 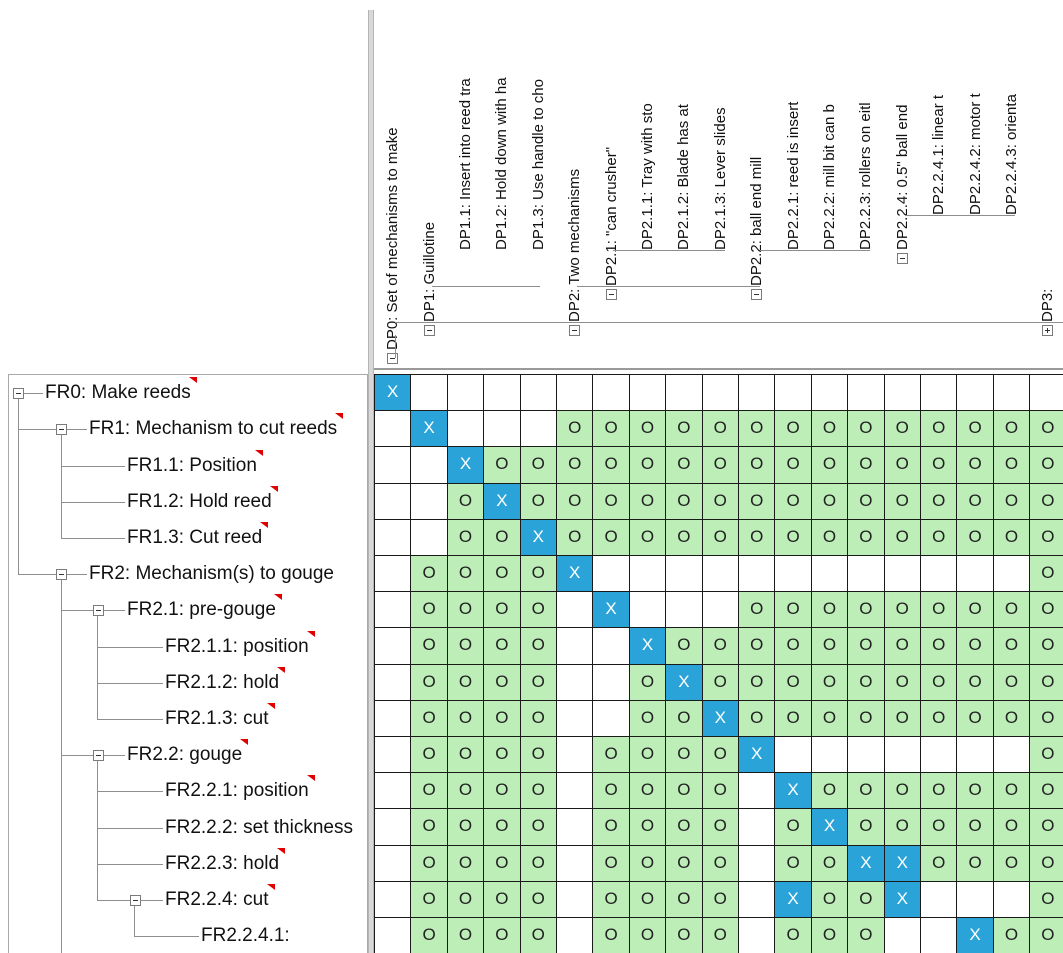 What do you see at coordinates (1011, 154) in the screenshot?
I see `dp-column-label: DP2.2.4.3: orienta` at bounding box center [1011, 154].